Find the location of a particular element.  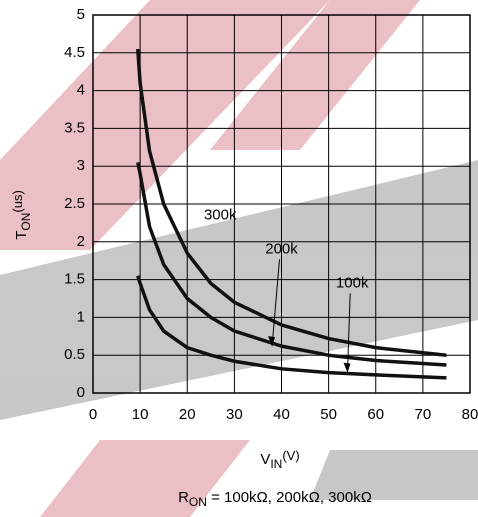

subtitle-main: R is located at coordinates (183, 497).